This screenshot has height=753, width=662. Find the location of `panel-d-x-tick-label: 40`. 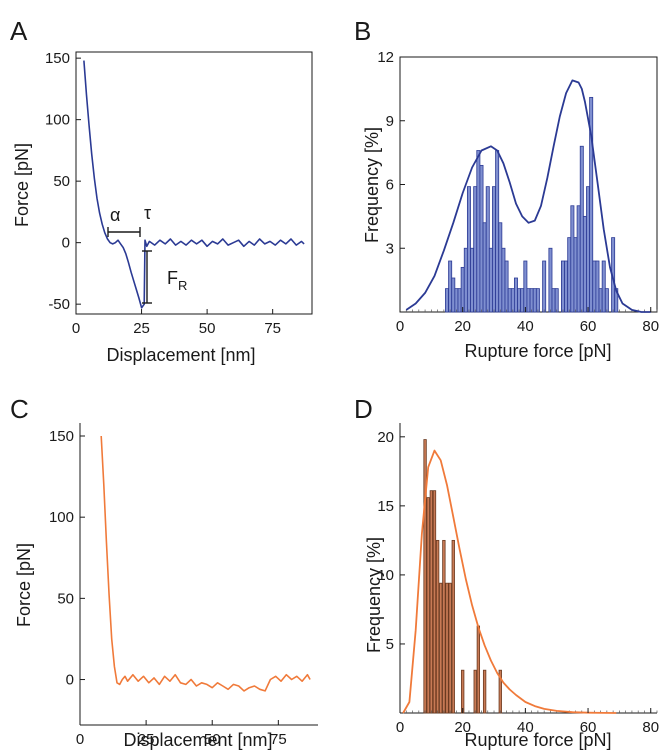

panel-d-x-tick-label: 40 is located at coordinates (525, 727).